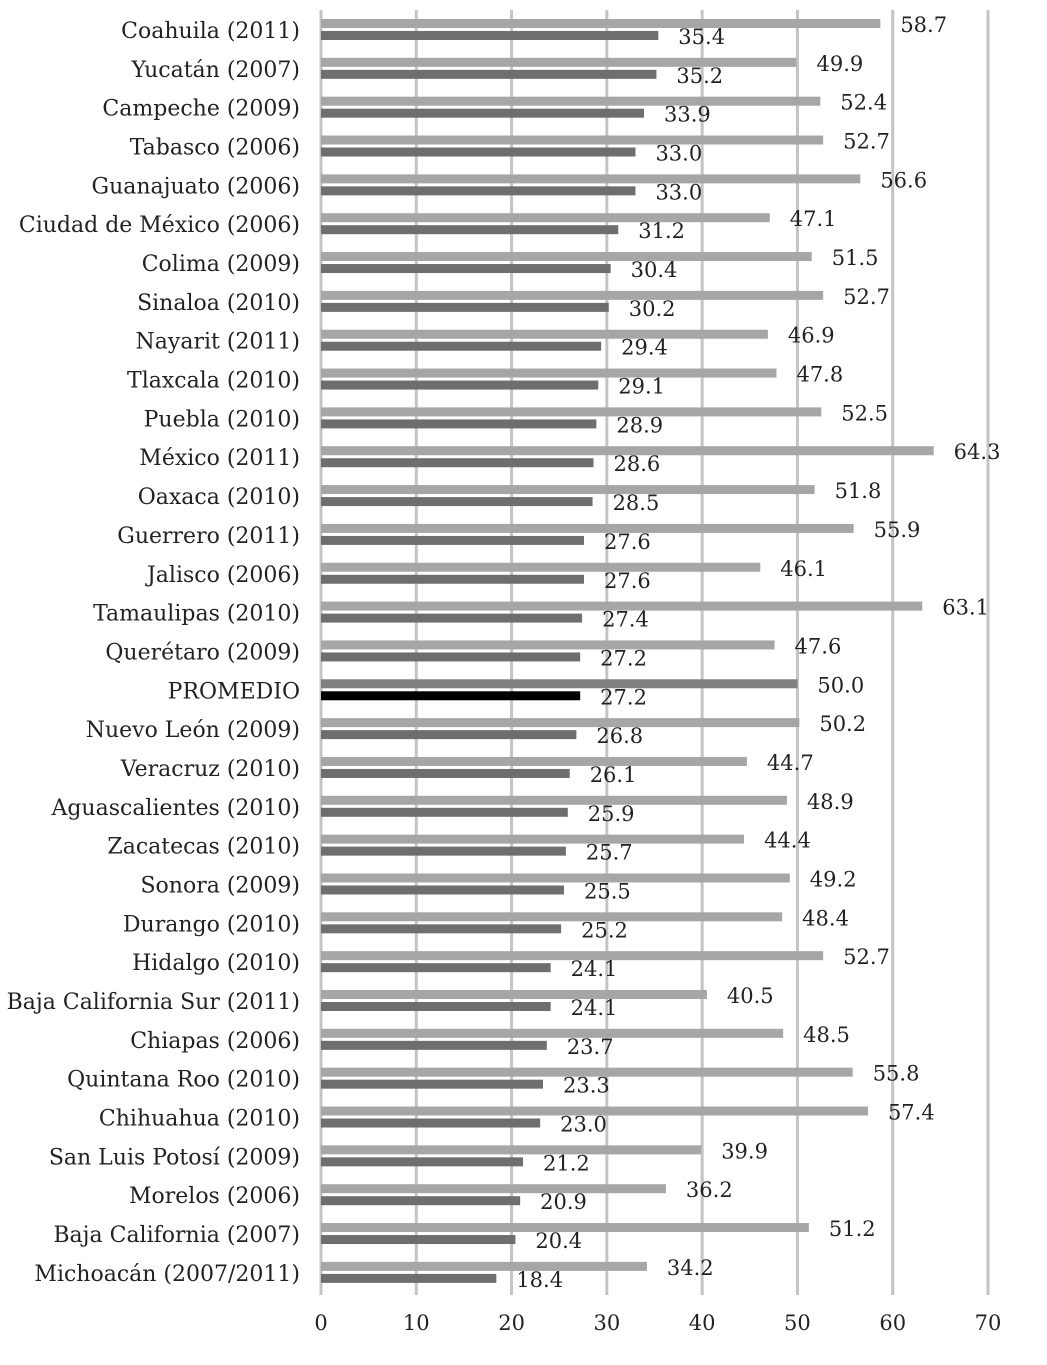  What do you see at coordinates (607, 891) in the screenshot?
I see `data-label-series-2: 25.5` at bounding box center [607, 891].